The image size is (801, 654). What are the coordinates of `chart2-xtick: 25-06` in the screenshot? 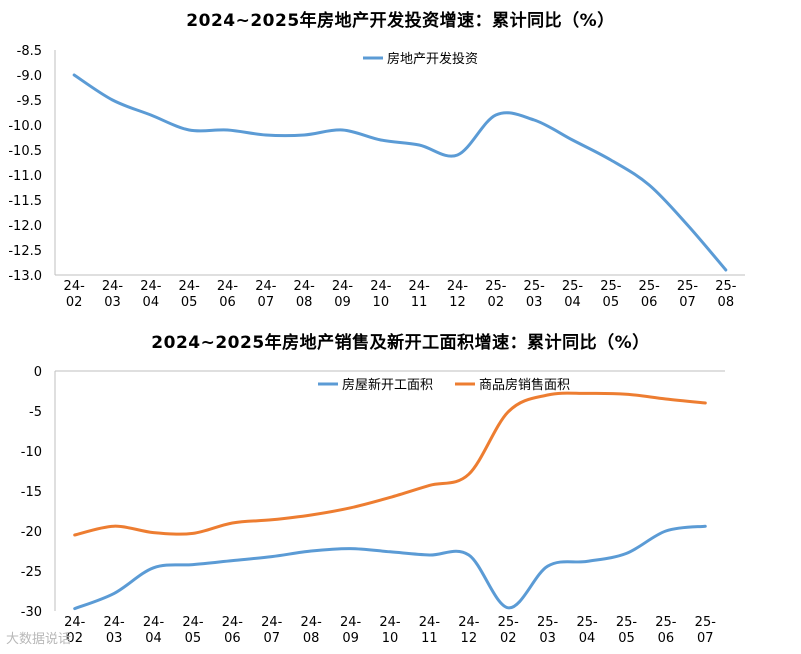 It's located at (666, 630).